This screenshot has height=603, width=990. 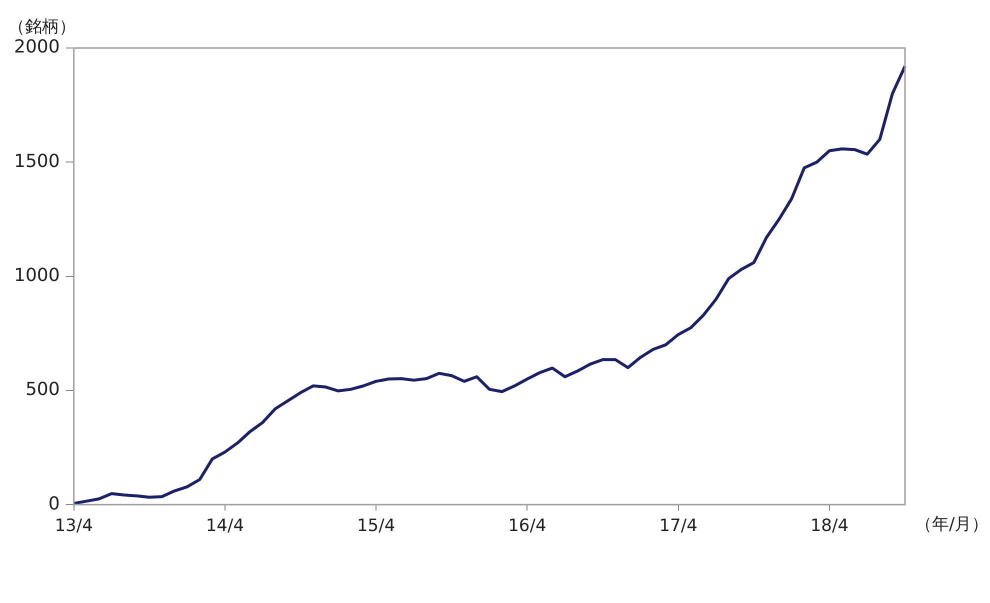 I want to click on x-tick-label: 14/4, so click(x=225, y=526).